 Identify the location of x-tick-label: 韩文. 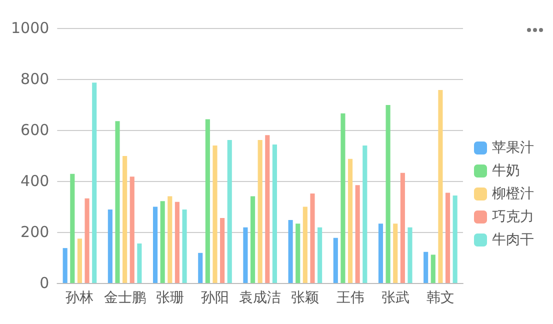
(440, 298).